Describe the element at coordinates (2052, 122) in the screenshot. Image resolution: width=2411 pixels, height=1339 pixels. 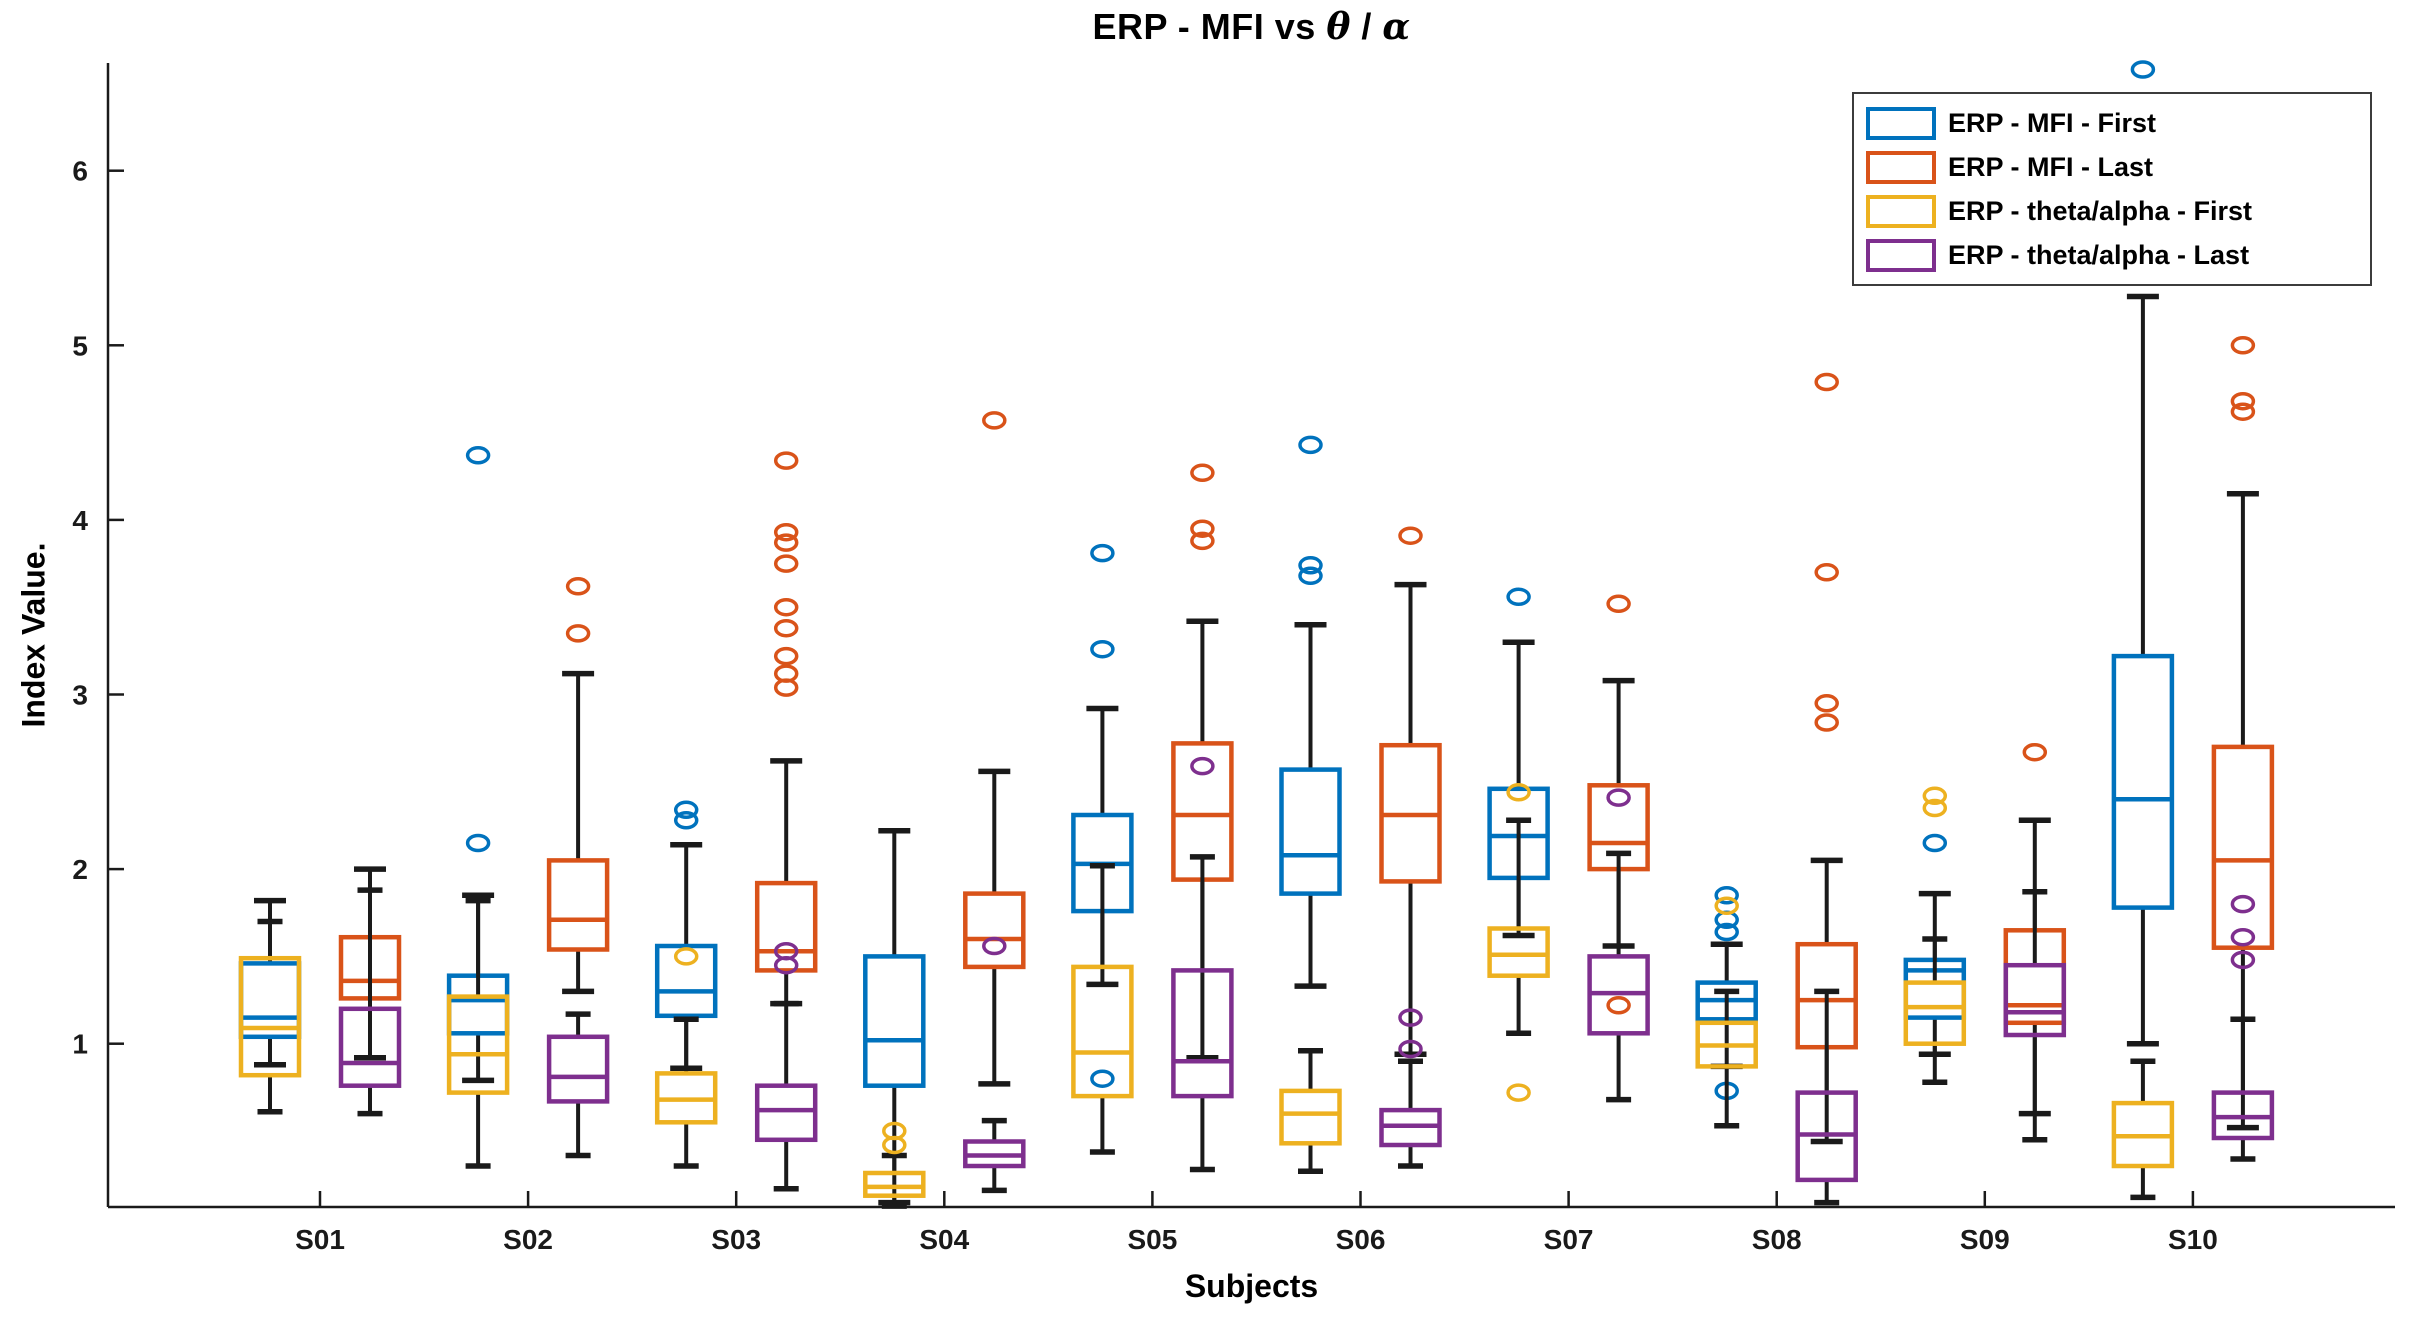
I see `legend-label: ERP - MFI - First` at that location.